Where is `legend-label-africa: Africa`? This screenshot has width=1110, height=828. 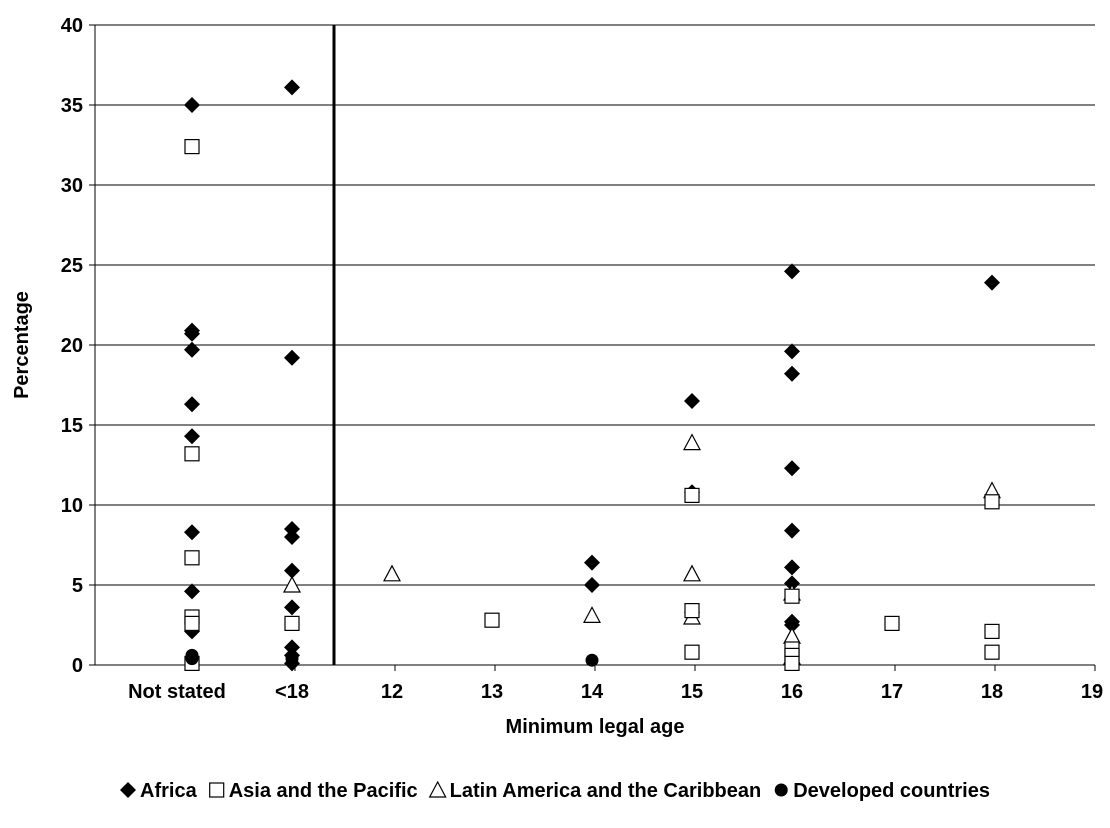 legend-label-africa: Africa is located at coordinates (169, 791).